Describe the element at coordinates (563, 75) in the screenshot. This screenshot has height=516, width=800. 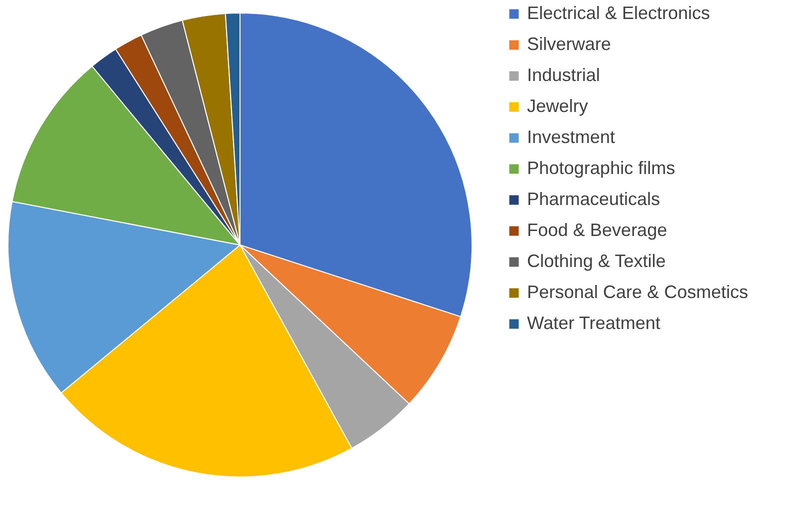
I see `legend-label: Industrial` at that location.